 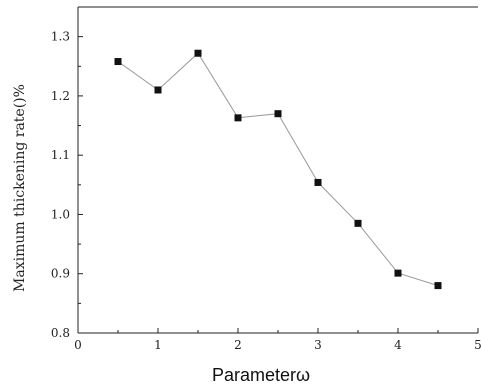 I want to click on x-tick-label: 4, so click(x=398, y=345).